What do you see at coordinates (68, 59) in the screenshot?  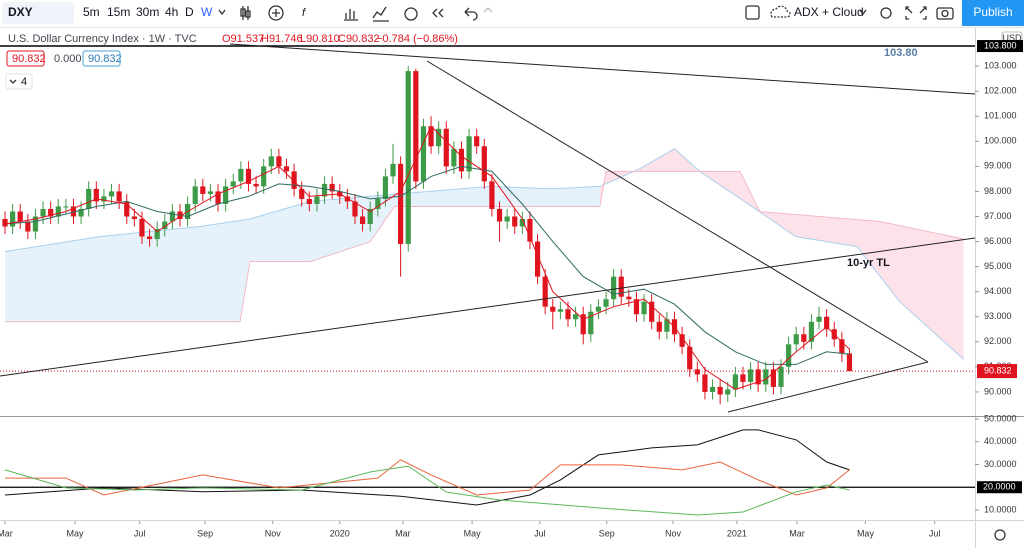 I see `legend-input-text: 0.000` at bounding box center [68, 59].